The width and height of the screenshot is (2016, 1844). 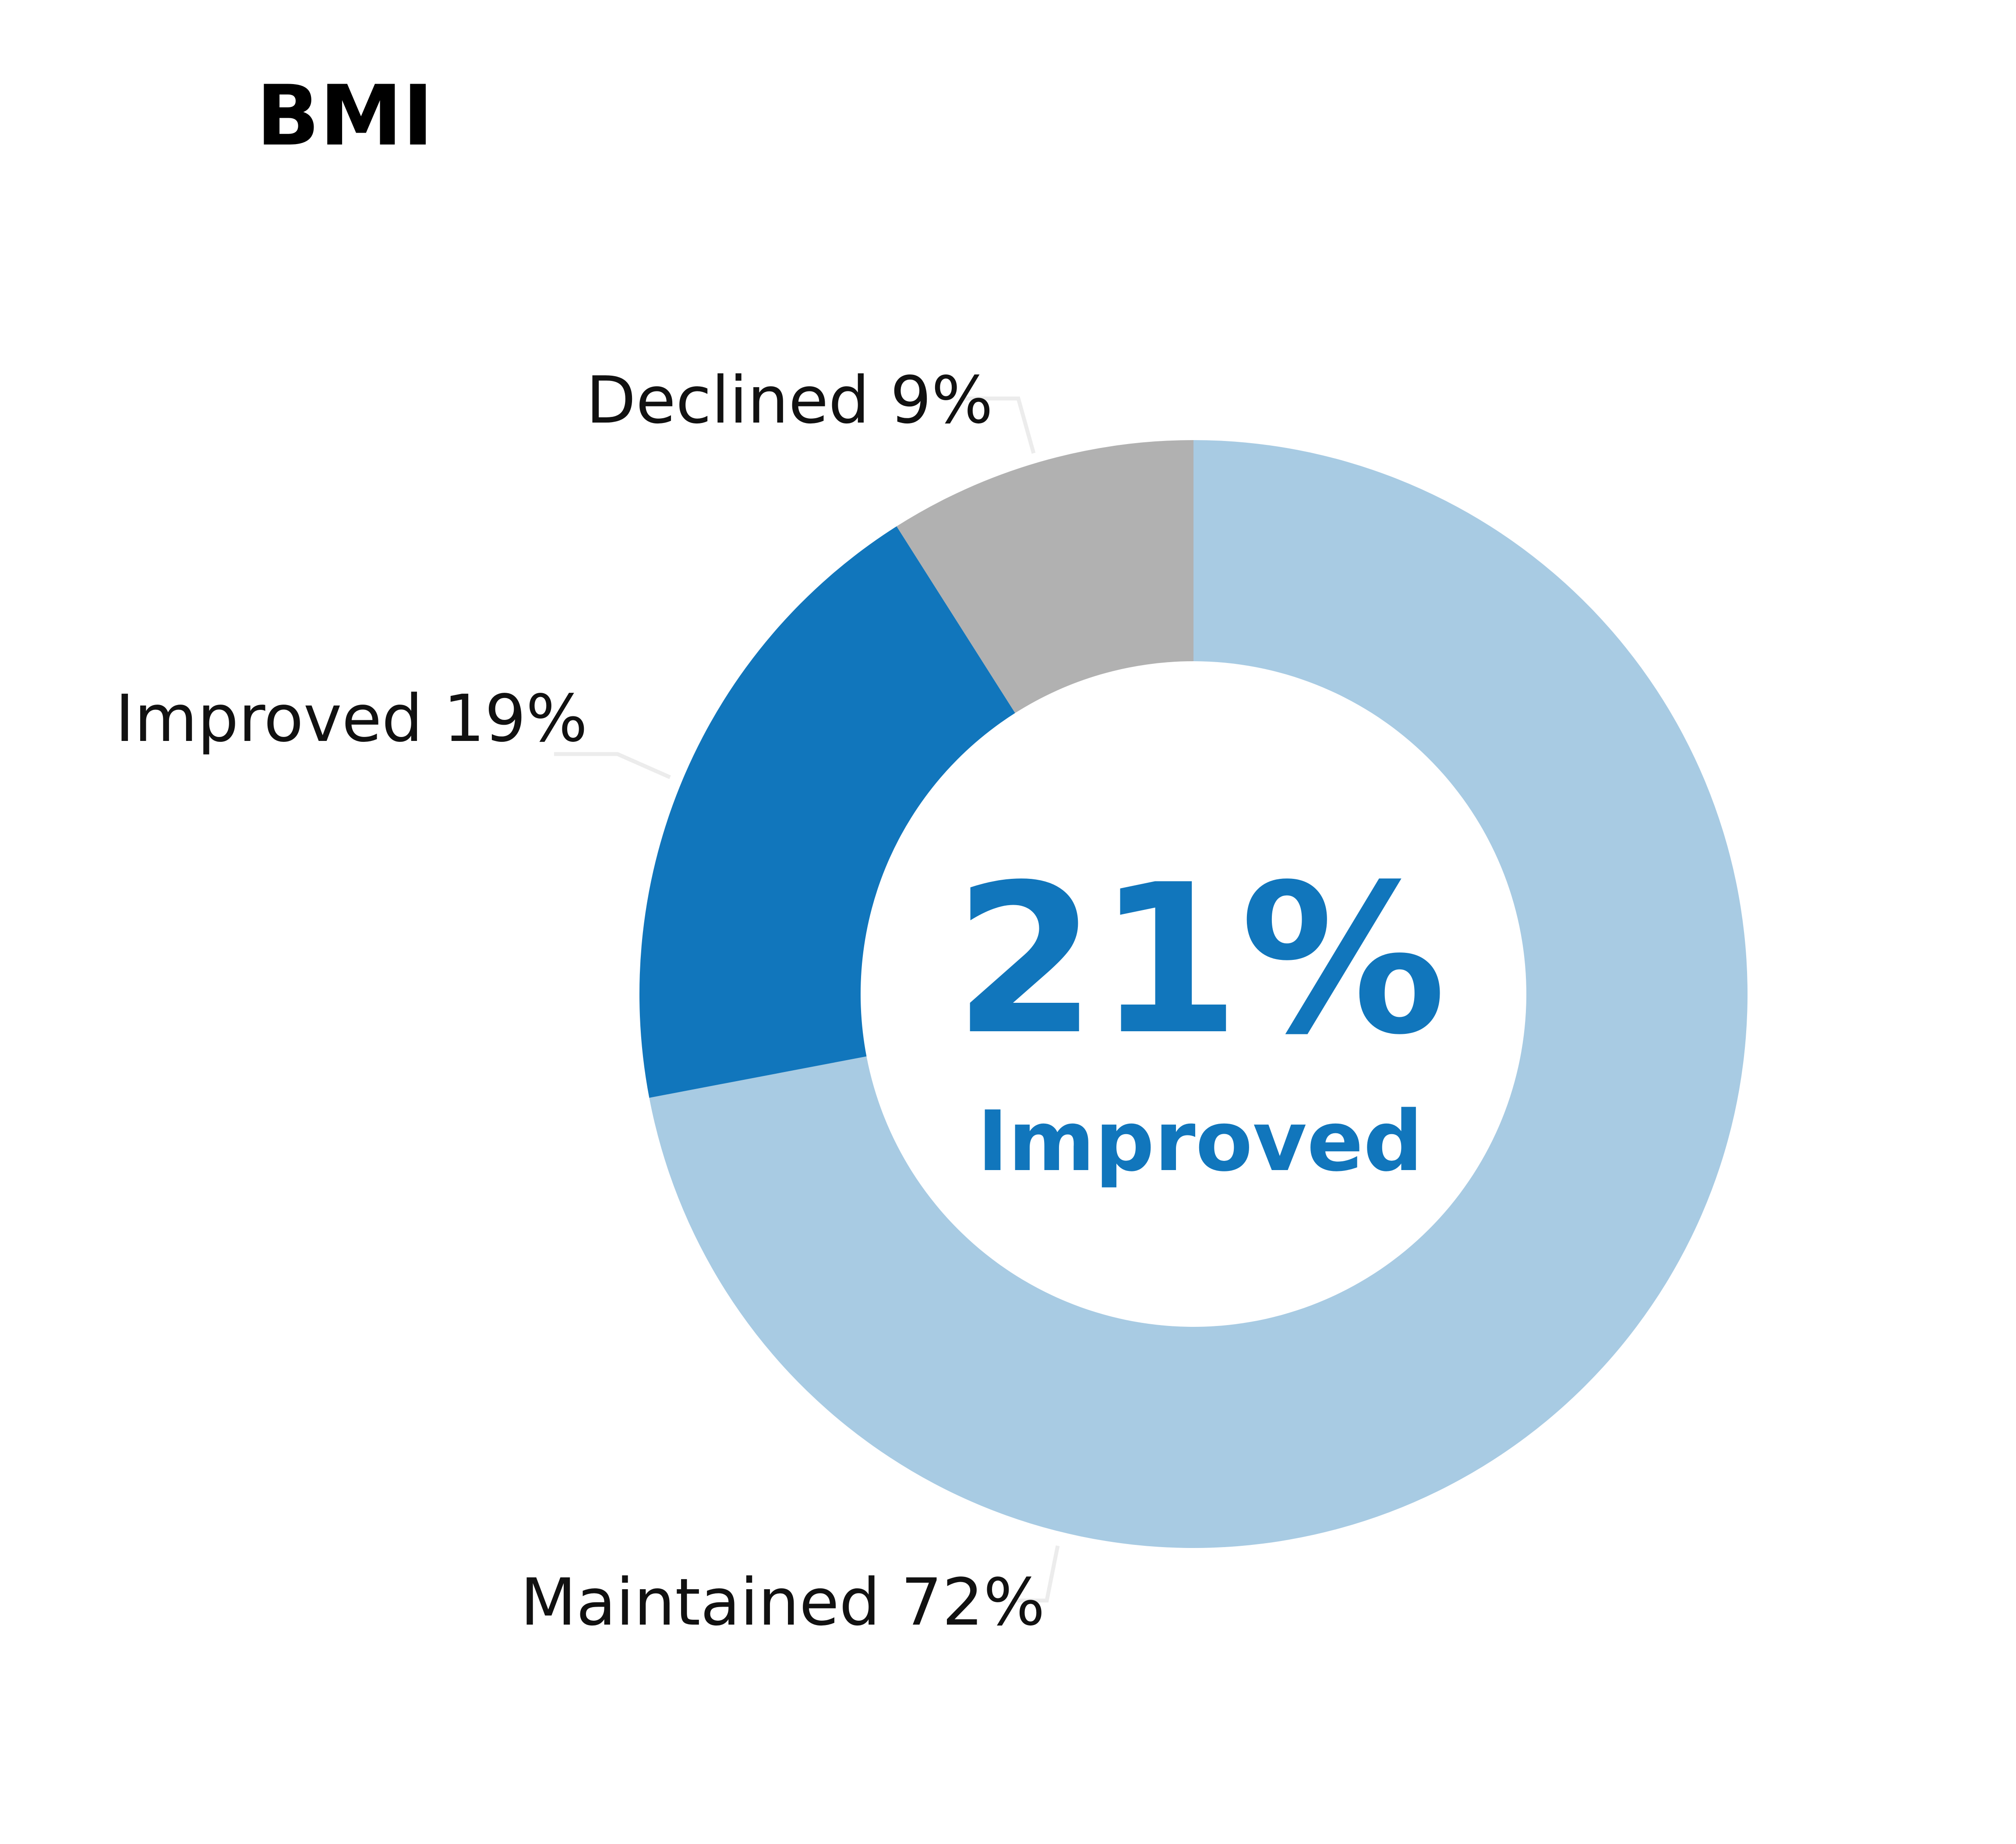 I want to click on slice-label-maintained: Maintained 72%, so click(x=782, y=1602).